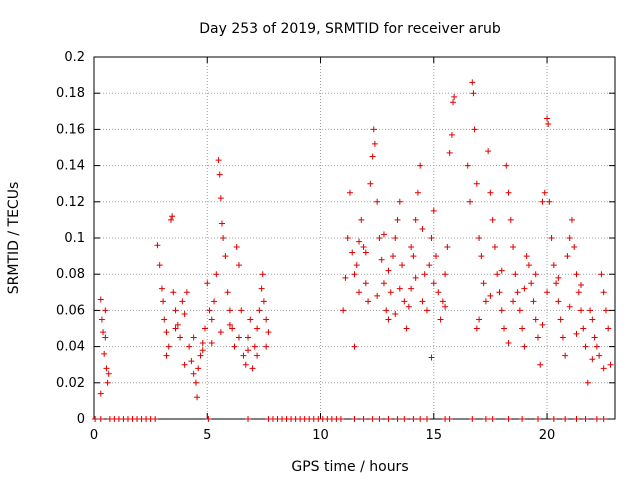  I want to click on x-tick-label: 5, so click(207, 435).